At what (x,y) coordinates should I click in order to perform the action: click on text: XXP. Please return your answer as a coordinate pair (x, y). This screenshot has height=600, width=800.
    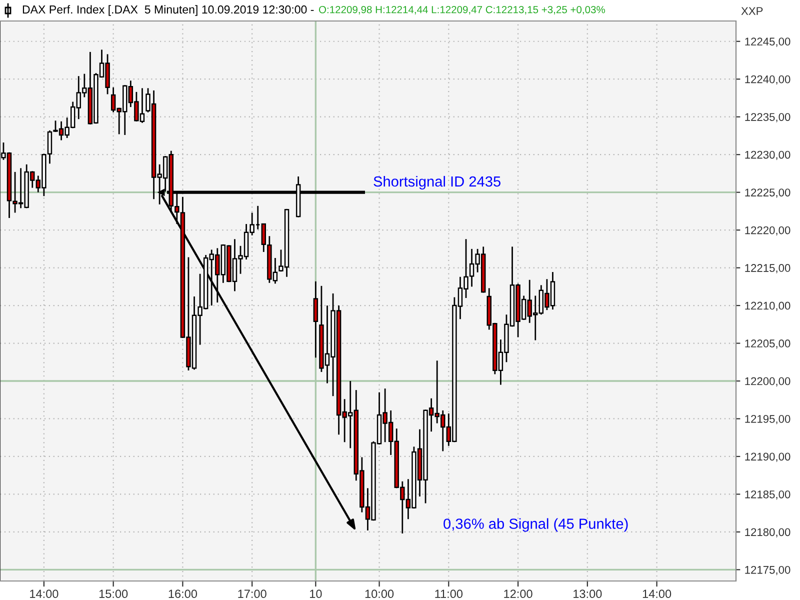
    Looking at the image, I should click on (752, 11).